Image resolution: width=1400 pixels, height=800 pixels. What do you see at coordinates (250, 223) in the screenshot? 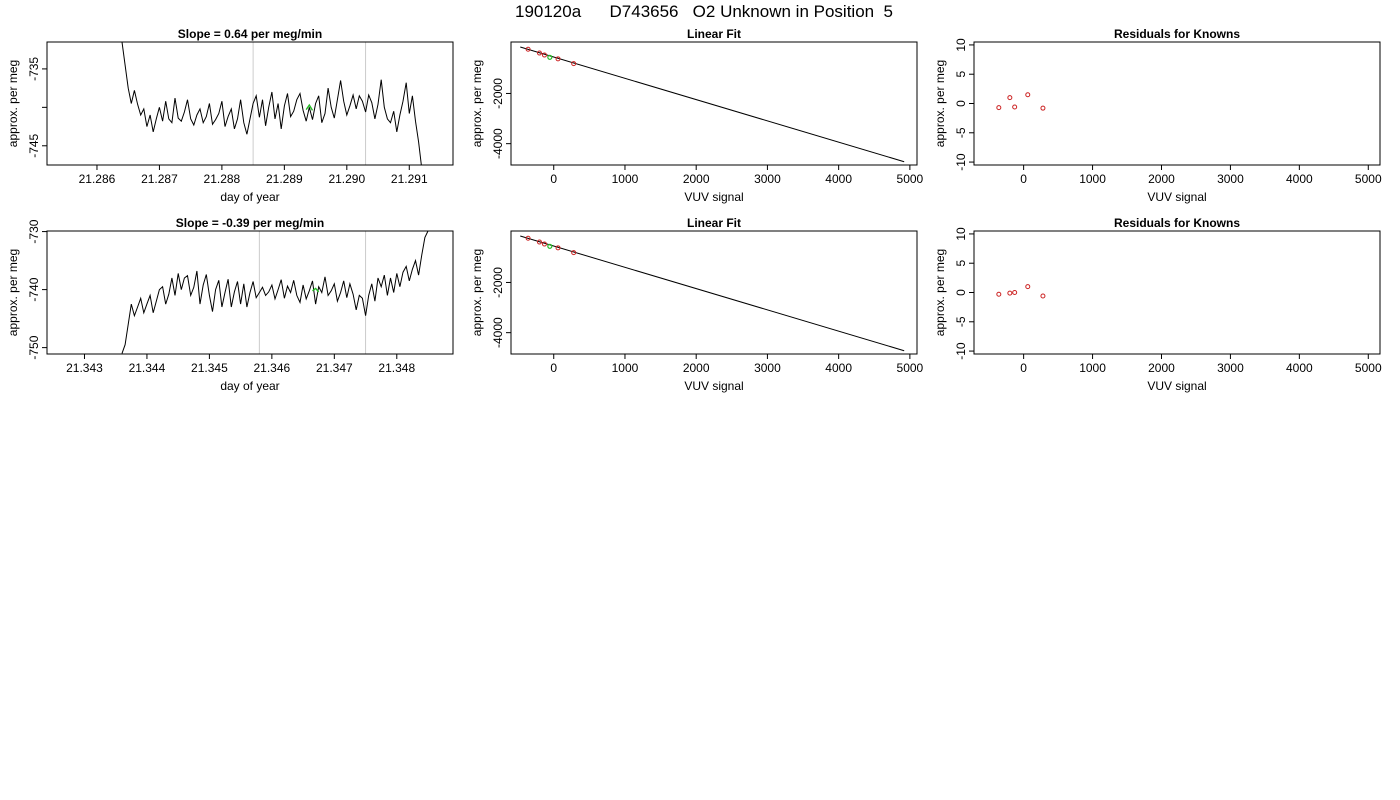
I see `panel-title: Slope = -0.39 per meg/min` at bounding box center [250, 223].